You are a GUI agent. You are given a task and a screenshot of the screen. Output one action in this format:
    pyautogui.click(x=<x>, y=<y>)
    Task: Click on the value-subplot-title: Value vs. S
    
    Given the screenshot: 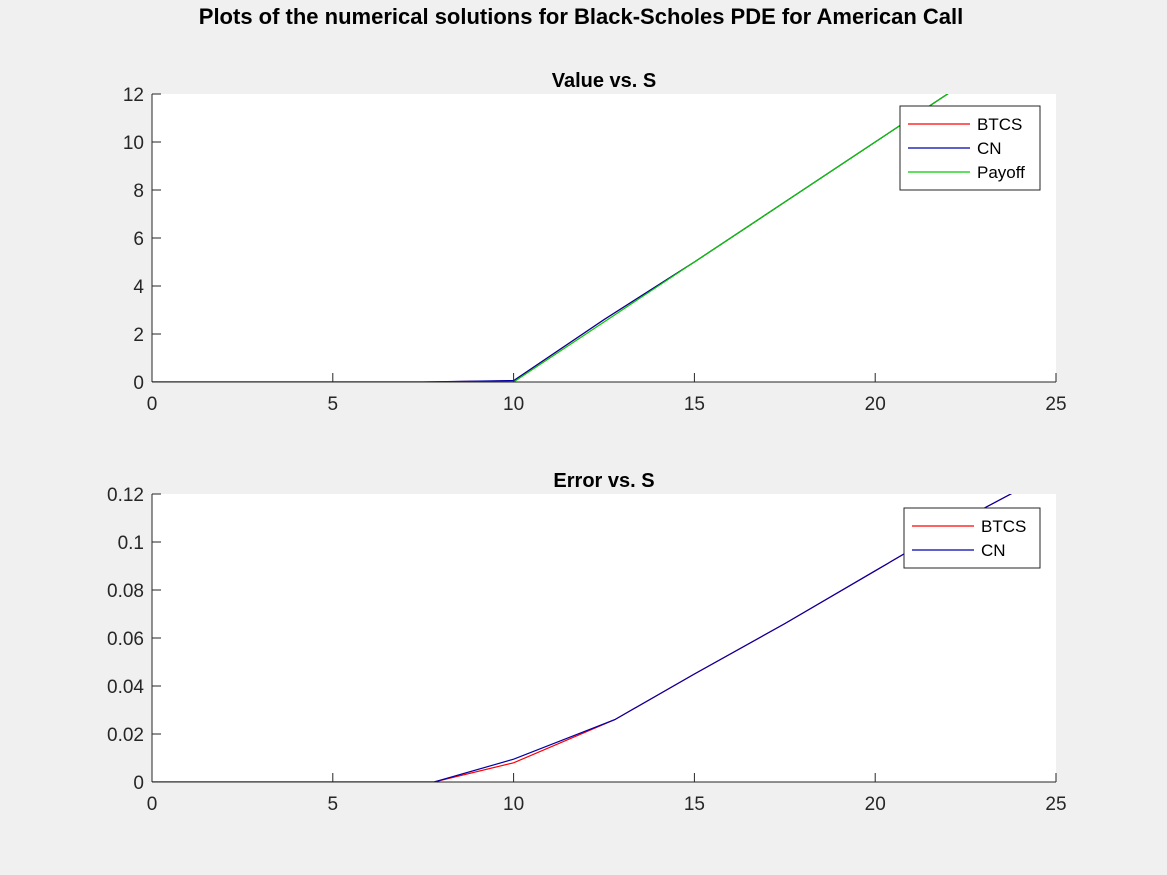 What is the action you would take?
    pyautogui.click(x=604, y=81)
    